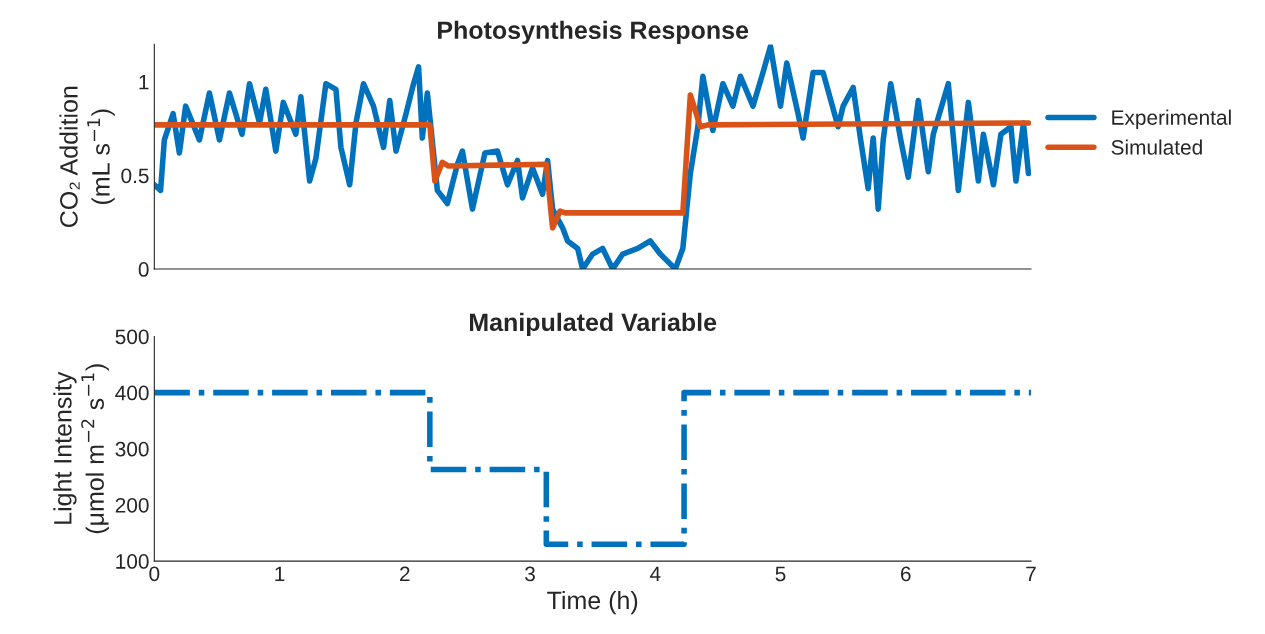 The image size is (1265, 634). What do you see at coordinates (1156, 147) in the screenshot?
I see `legend-label: Simulated` at bounding box center [1156, 147].